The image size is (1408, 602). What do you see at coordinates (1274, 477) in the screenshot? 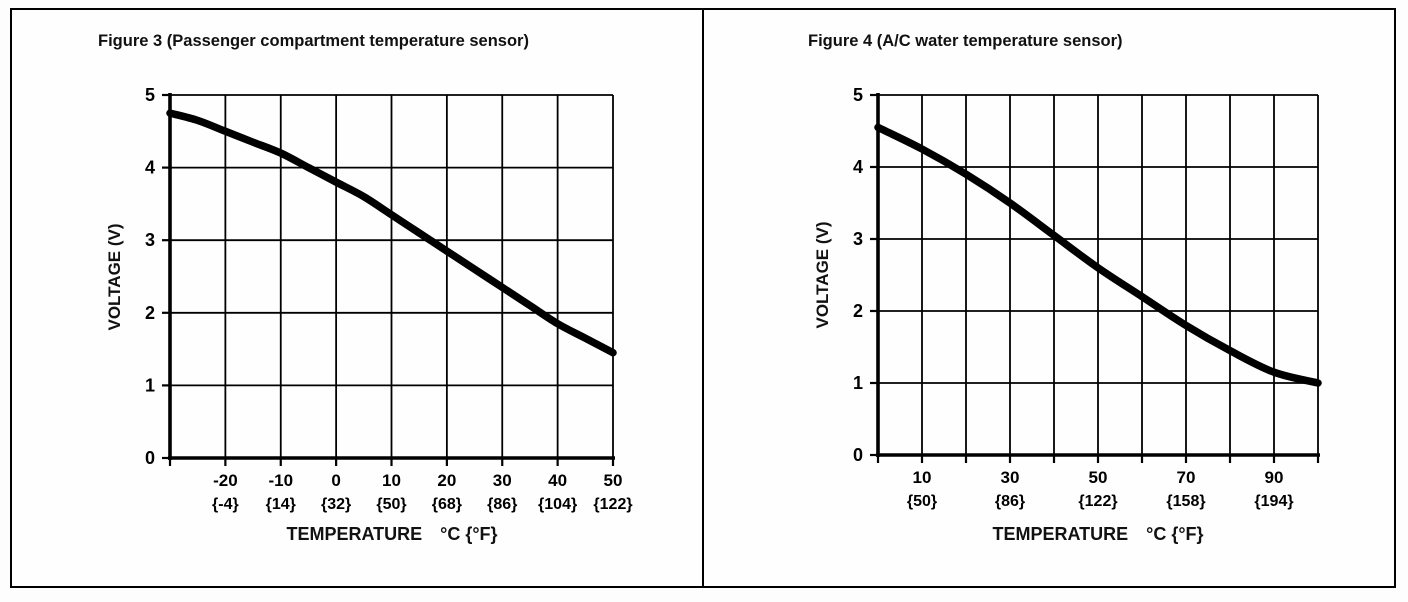
I see `x-tick-label-celsius: 90` at bounding box center [1274, 477].